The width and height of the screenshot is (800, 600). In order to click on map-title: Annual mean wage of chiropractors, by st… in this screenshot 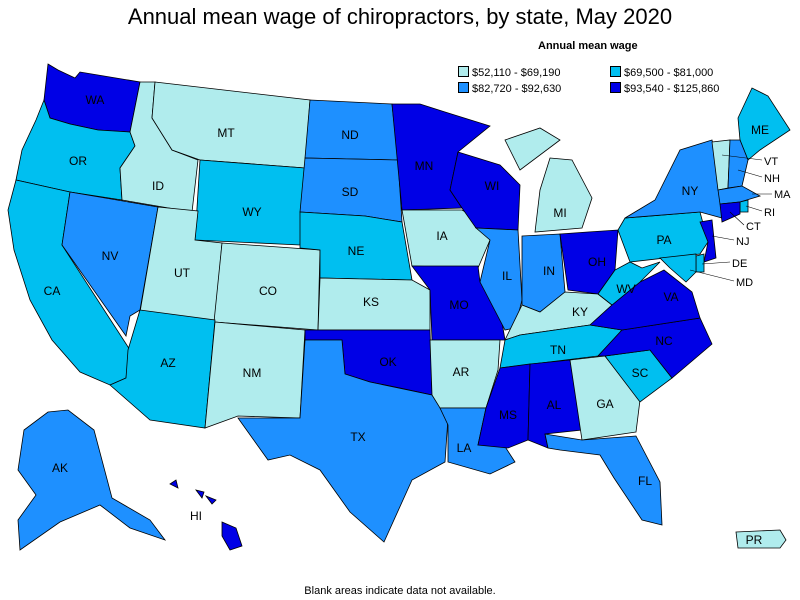, I will do `click(400, 16)`.